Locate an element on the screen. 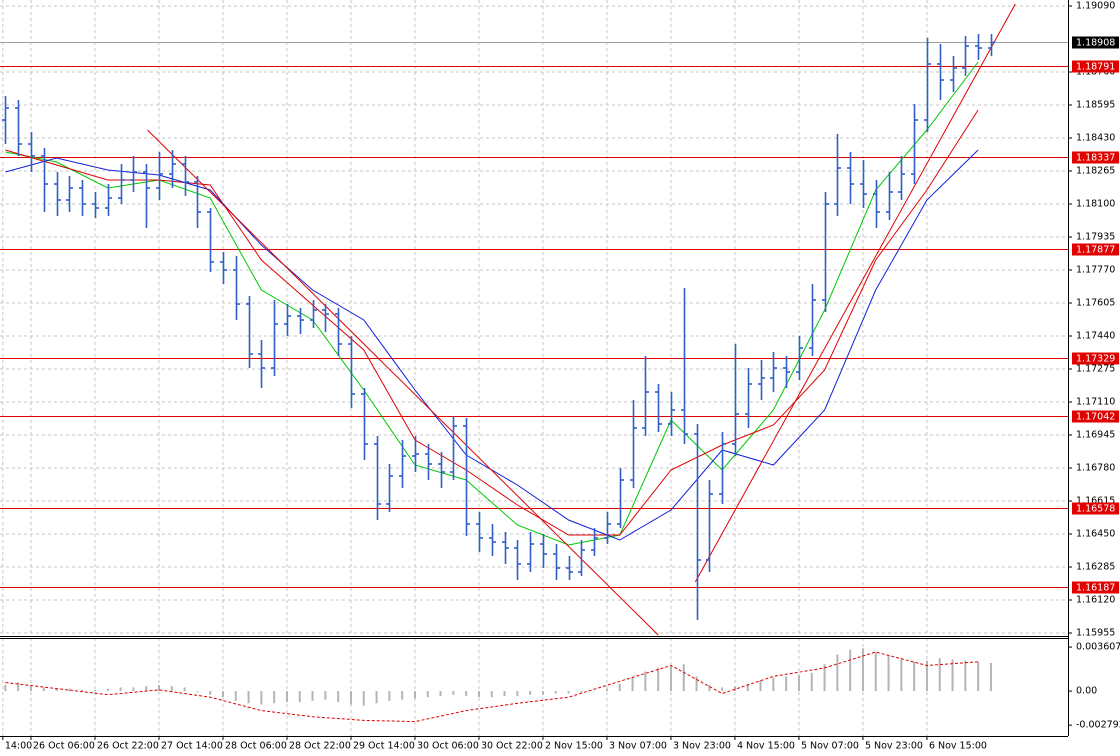 Image resolution: width=1120 pixels, height=756 pixels. y-tick-label: 1.19090 is located at coordinates (1095, 6).